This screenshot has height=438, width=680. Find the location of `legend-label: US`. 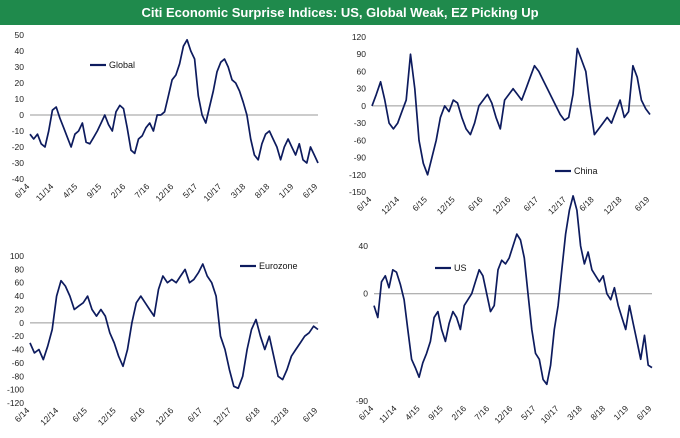

legend-label: US is located at coordinates (460, 268).